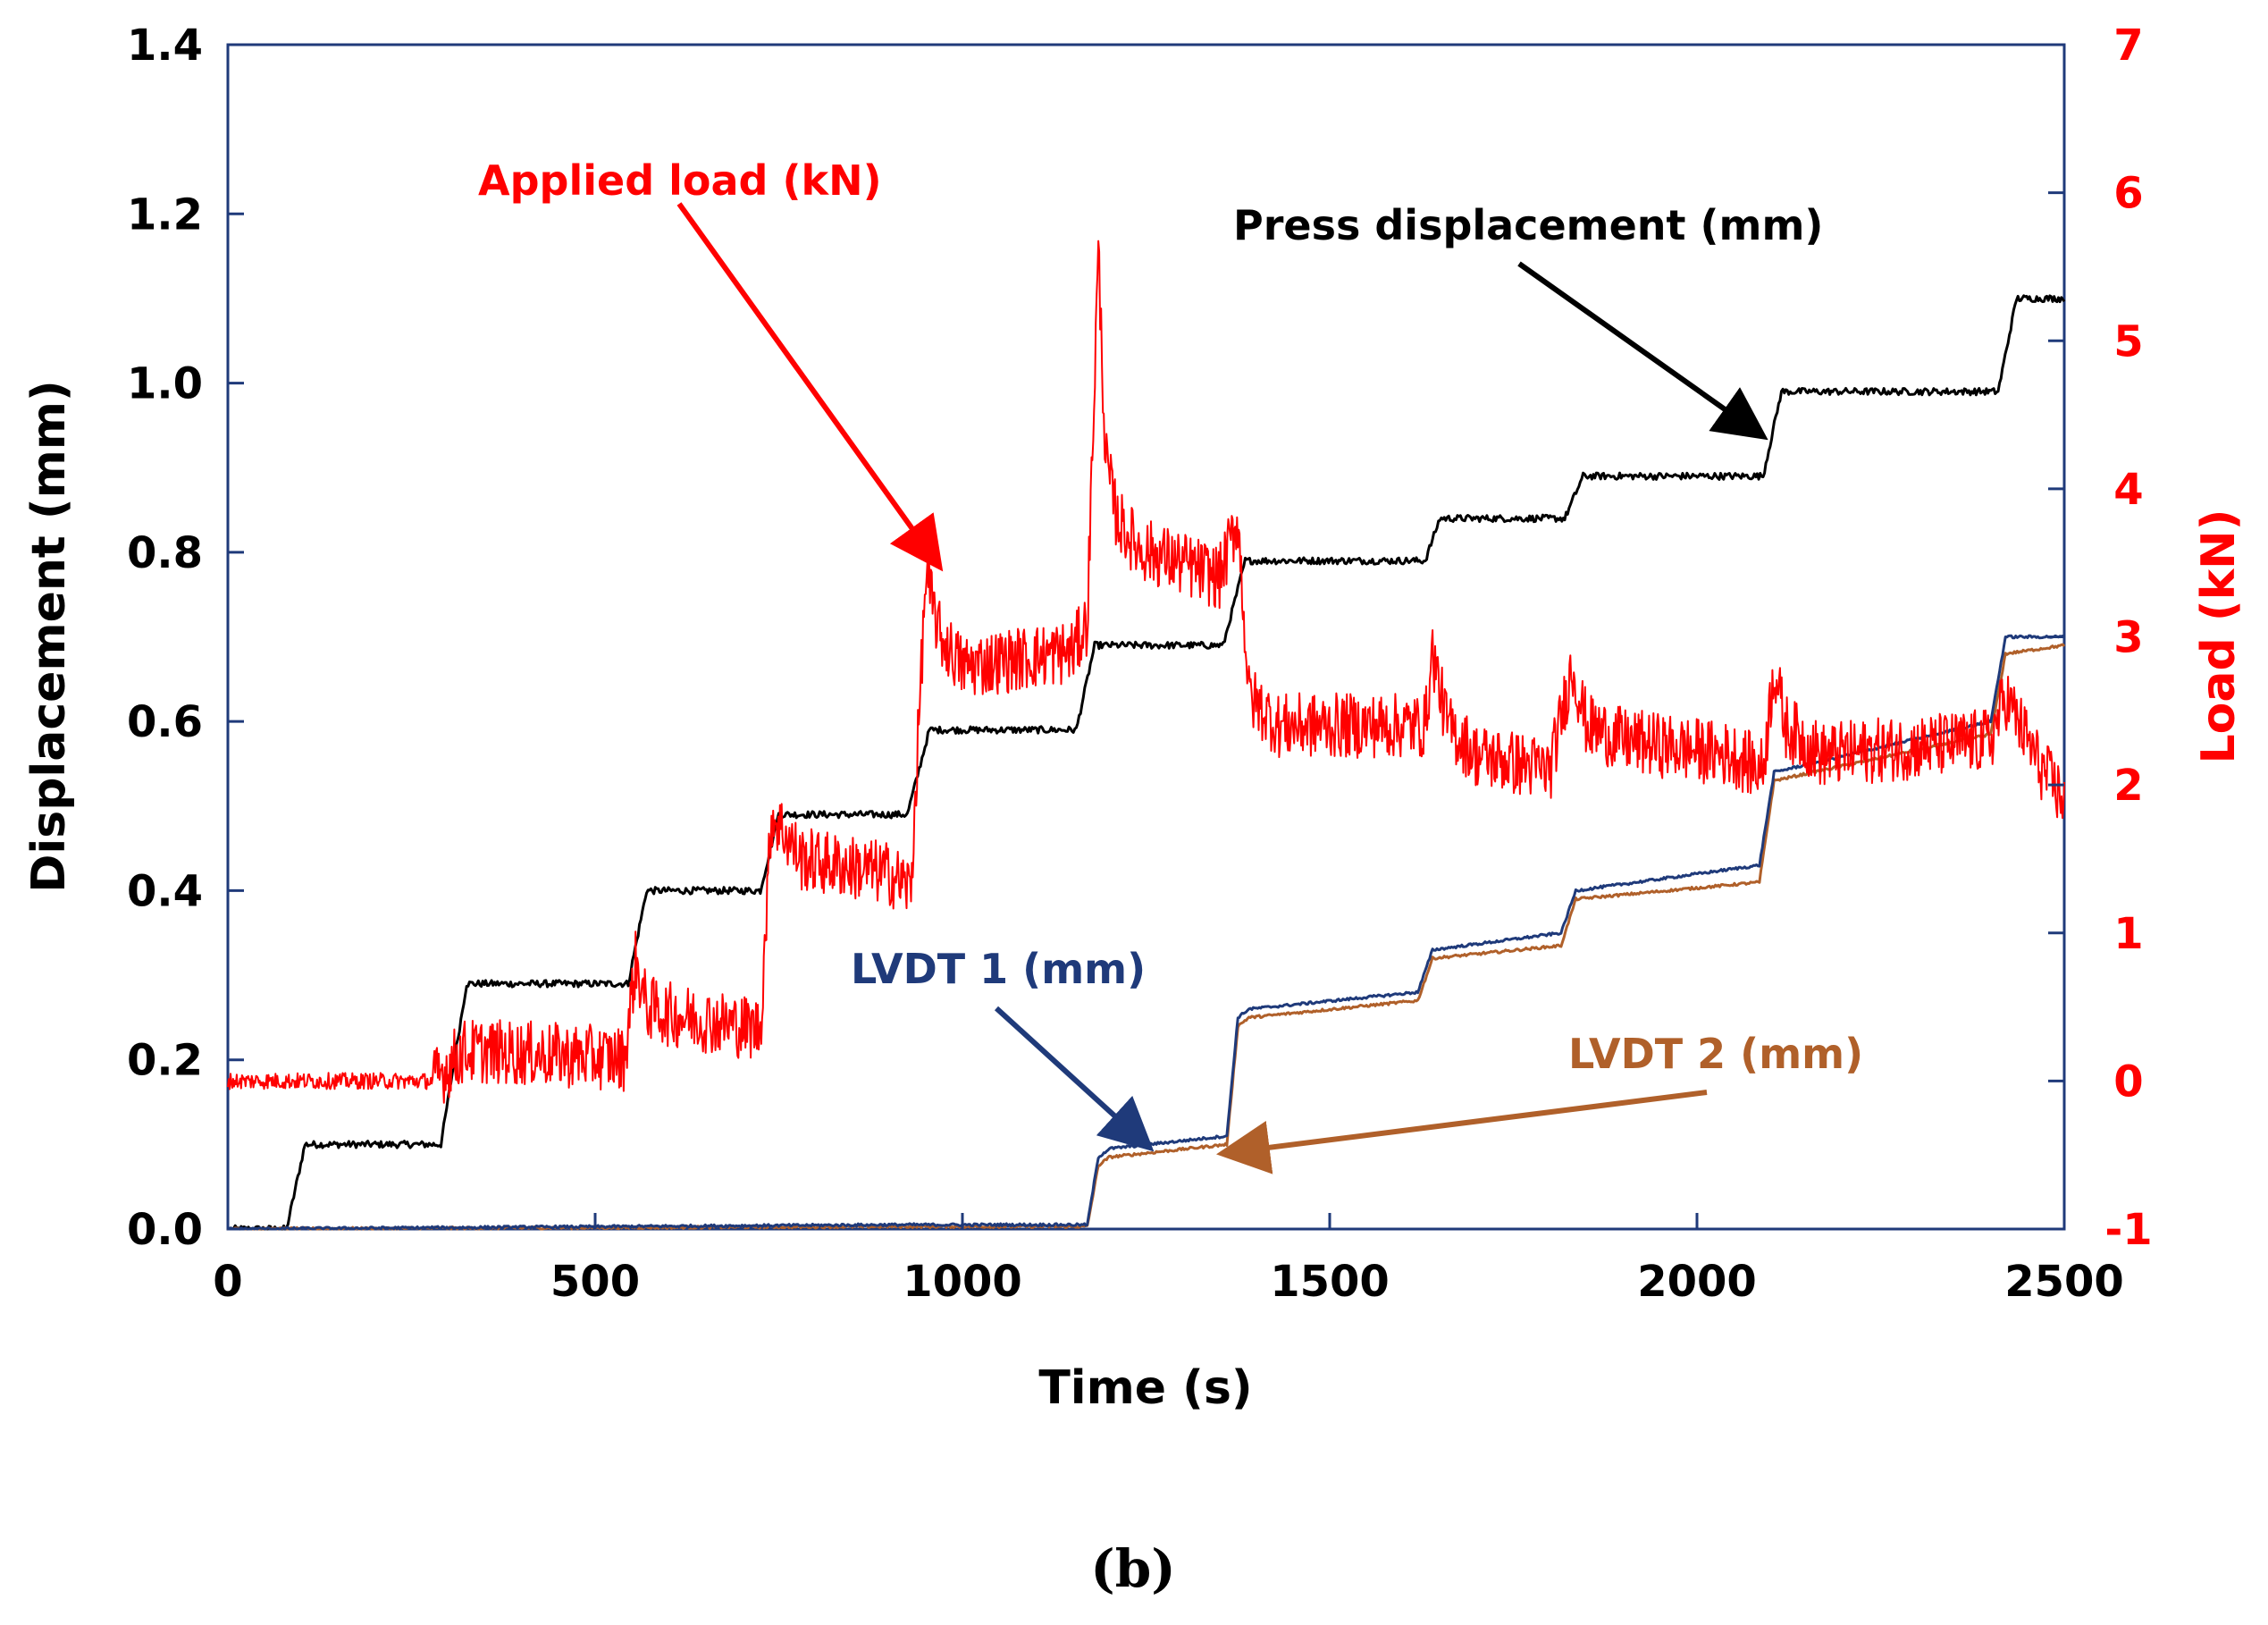  Describe the element at coordinates (1145, 1388) in the screenshot. I see `x-axis-title: Time (s)` at that location.